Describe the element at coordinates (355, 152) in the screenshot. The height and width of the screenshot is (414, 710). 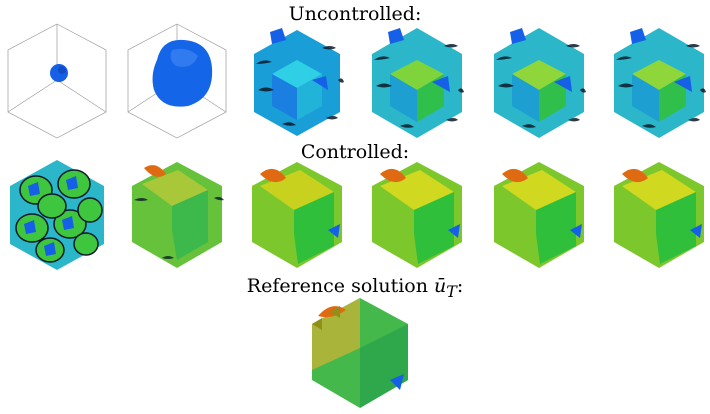
I see `controlled-label: Controlled:` at that location.